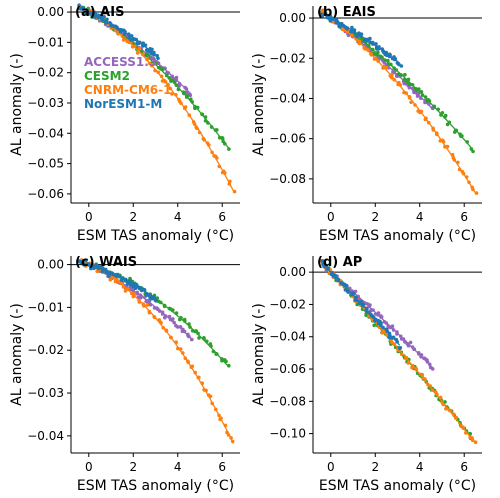 The height and width of the screenshot is (498, 500). Describe the element at coordinates (155, 313) in the screenshot. I see `series-cesm2` at that location.